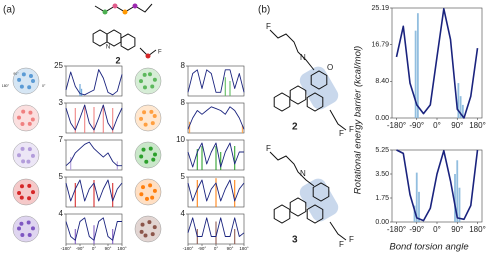 This screenshot has height=254, width=500. Describe the element at coordinates (58, 65) in the screenshot. I see `y-tick-label: 25` at that location.